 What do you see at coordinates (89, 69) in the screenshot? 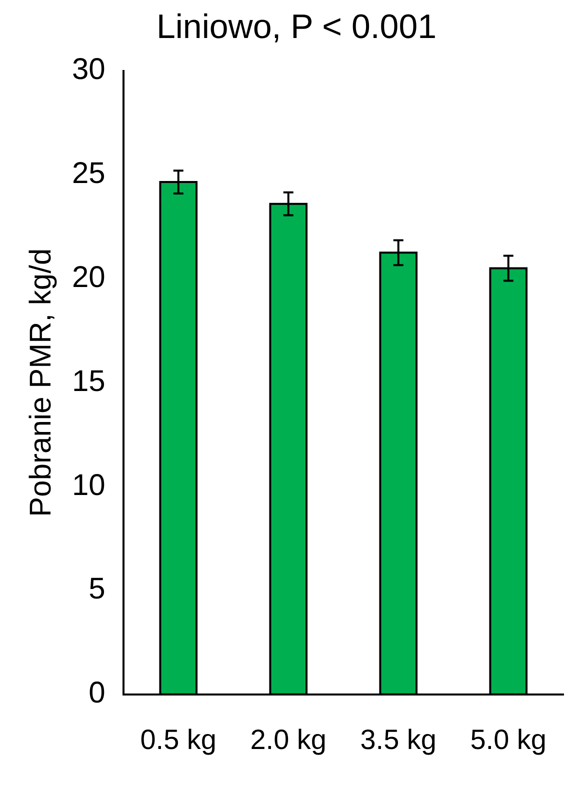
I see `y-tick-label: 30` at bounding box center [89, 69].